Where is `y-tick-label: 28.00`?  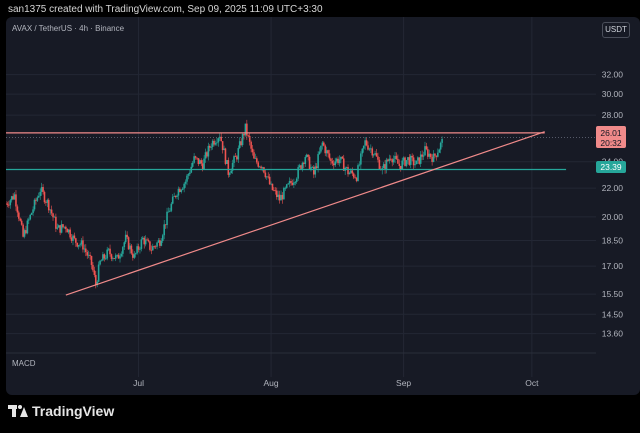
y-tick-label: 28.00 is located at coordinates (613, 115).